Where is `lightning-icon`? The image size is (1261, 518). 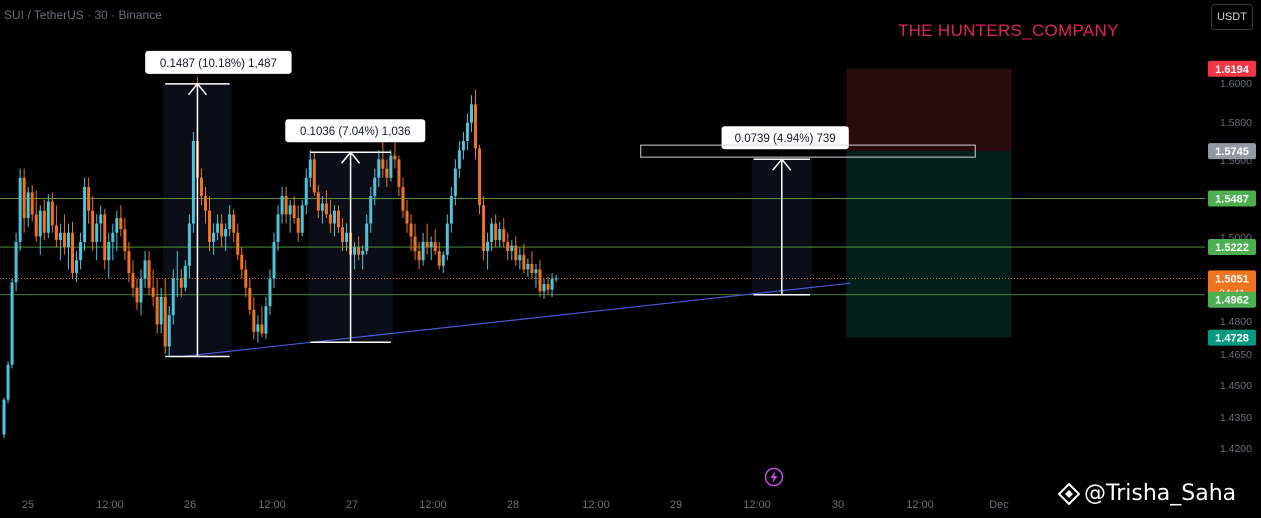
lightning-icon is located at coordinates (774, 477).